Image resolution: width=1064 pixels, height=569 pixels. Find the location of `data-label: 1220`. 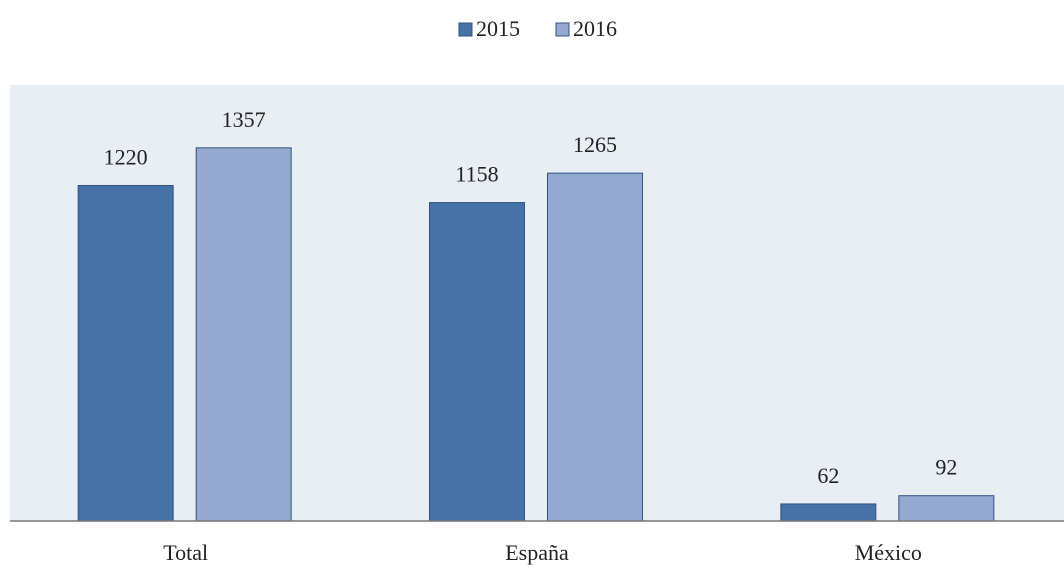

data-label: 1220 is located at coordinates (126, 157).